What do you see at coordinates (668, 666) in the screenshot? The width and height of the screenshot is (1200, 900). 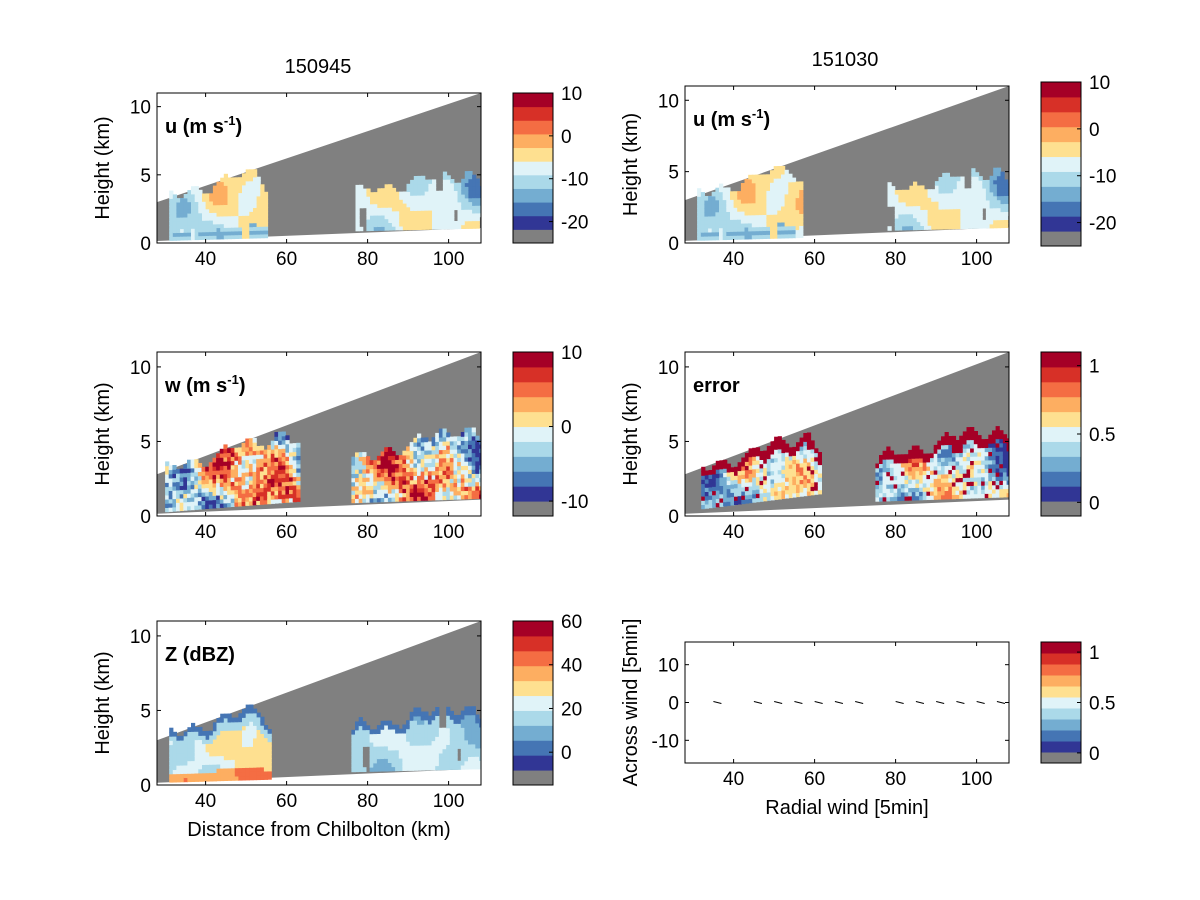 I see `y-tick-label: 10` at bounding box center [668, 666].